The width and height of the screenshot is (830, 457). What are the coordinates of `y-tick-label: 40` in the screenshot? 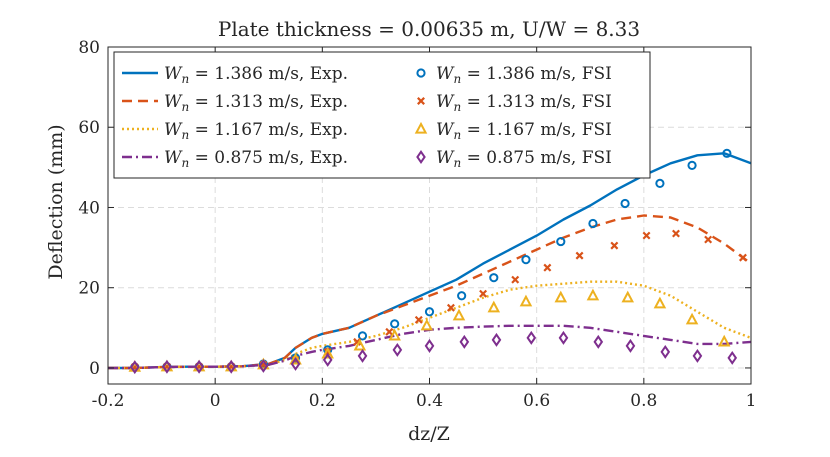 It's located at (89, 208).